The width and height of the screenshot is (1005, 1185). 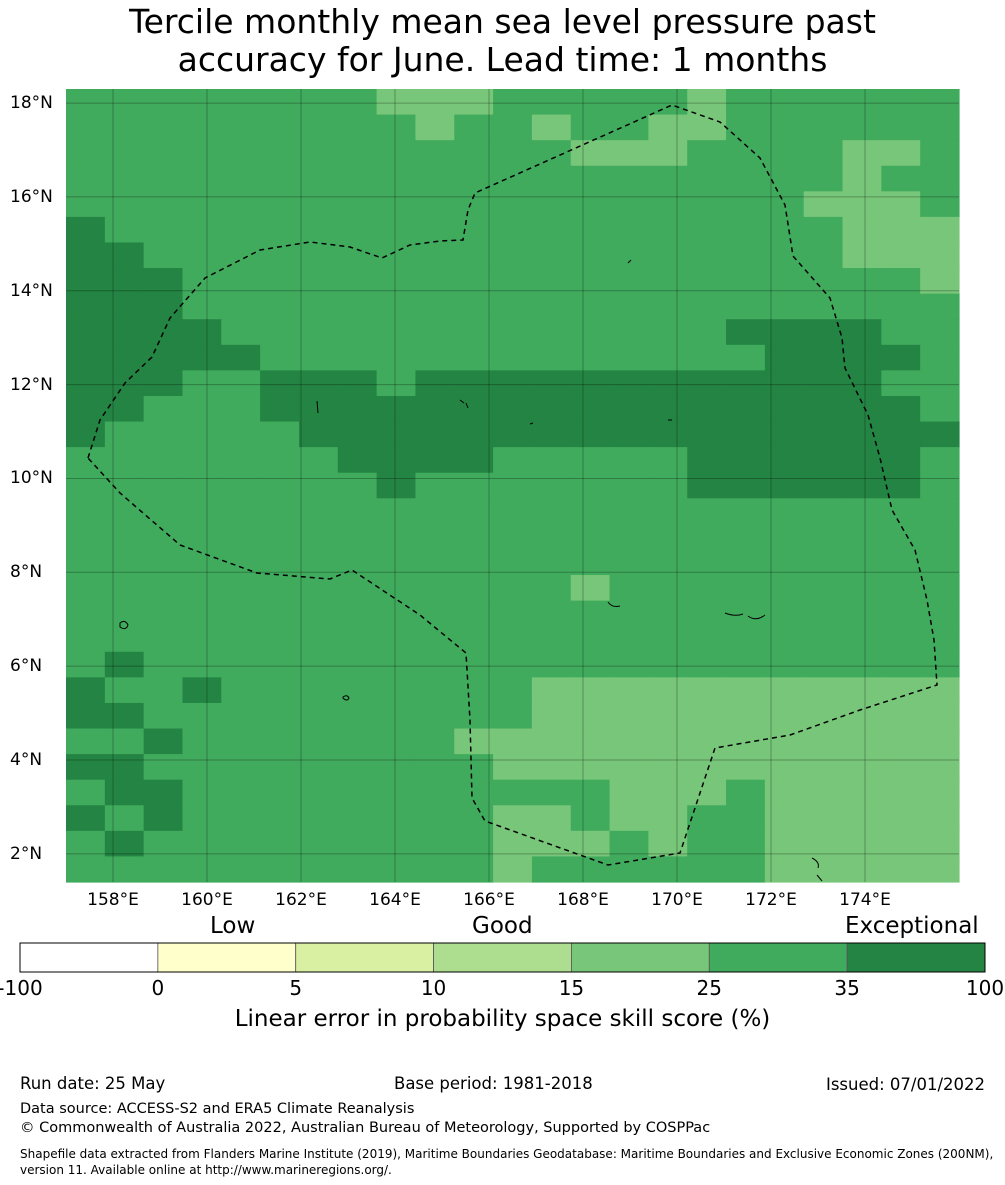 I want to click on longitude-tick-label: 174°E, so click(x=865, y=900).